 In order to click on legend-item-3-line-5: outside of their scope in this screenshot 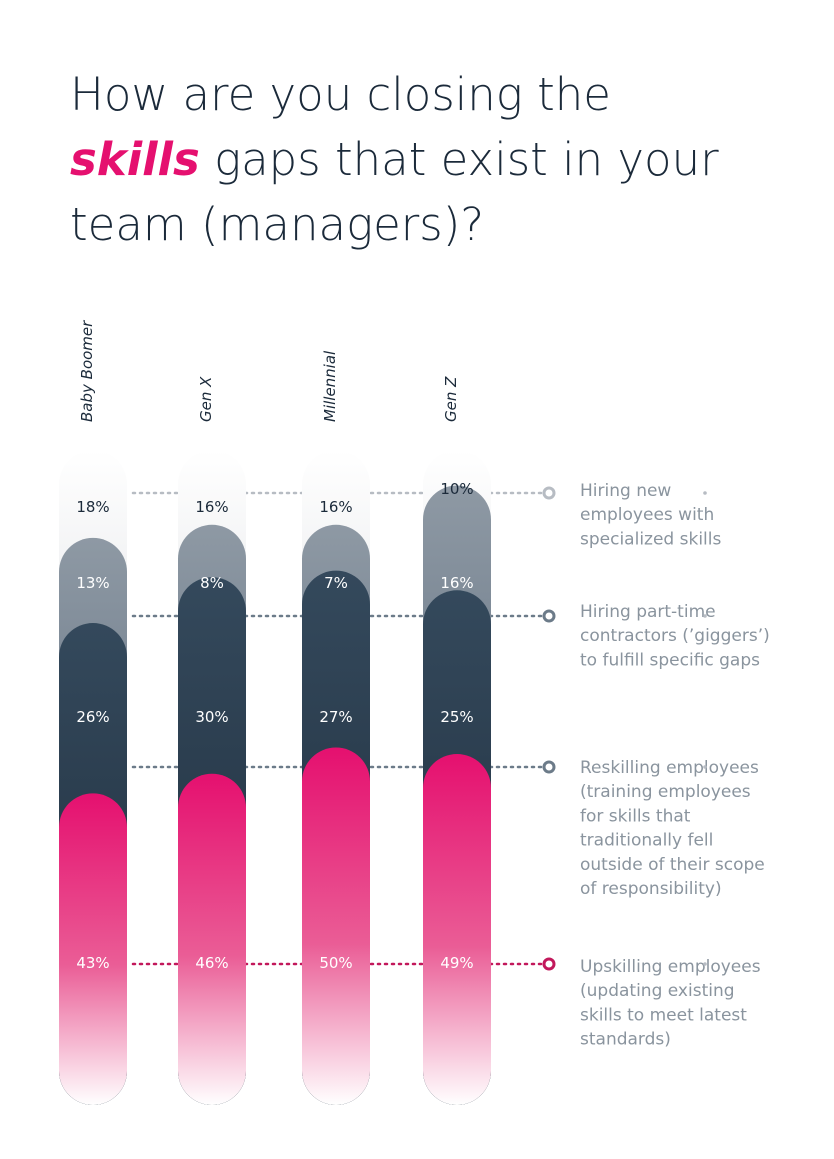, I will do `click(672, 865)`.